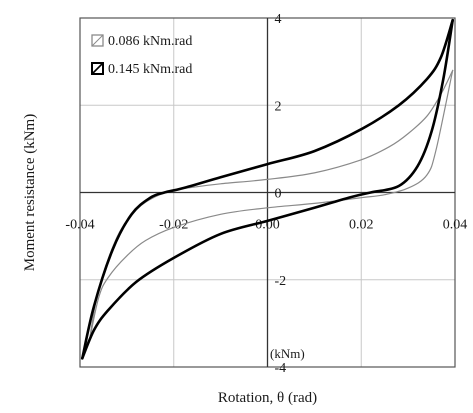 This screenshot has width=473, height=413. I want to click on x-axis-title: Rotation, θ (rad), so click(267, 398).